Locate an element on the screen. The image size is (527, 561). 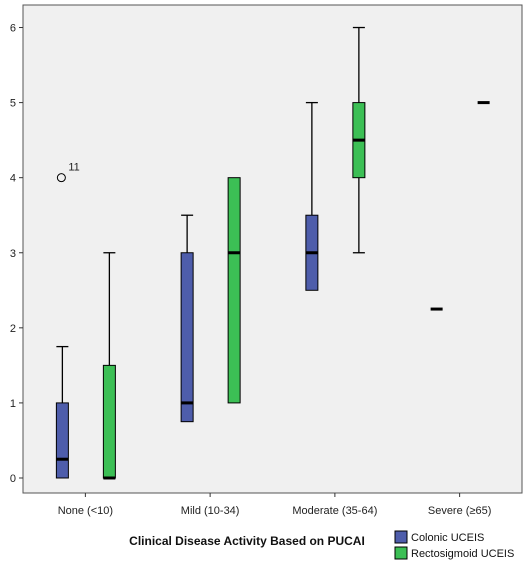
x-category-label: None (<10) is located at coordinates (85, 511).